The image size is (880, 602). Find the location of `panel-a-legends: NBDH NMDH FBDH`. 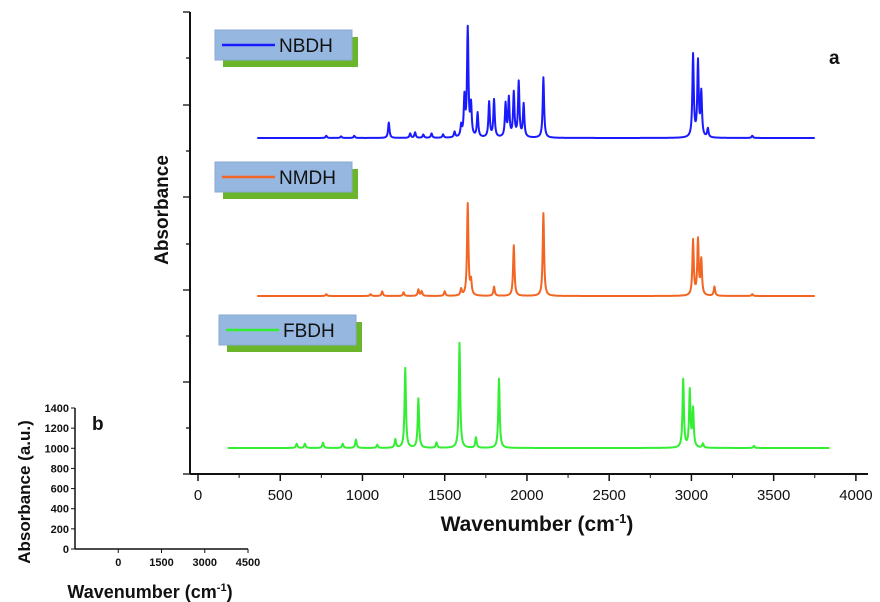

panel-a-legends: NBDH NMDH FBDH is located at coordinates (288, 190).